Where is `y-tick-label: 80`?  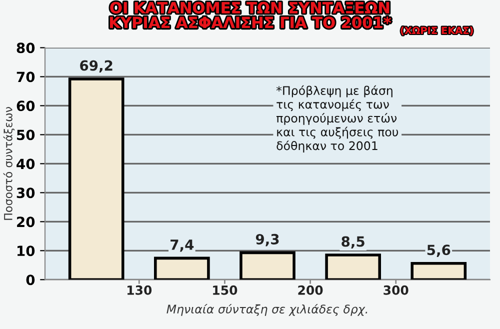
y-tick-label: 80 is located at coordinates (25, 48).